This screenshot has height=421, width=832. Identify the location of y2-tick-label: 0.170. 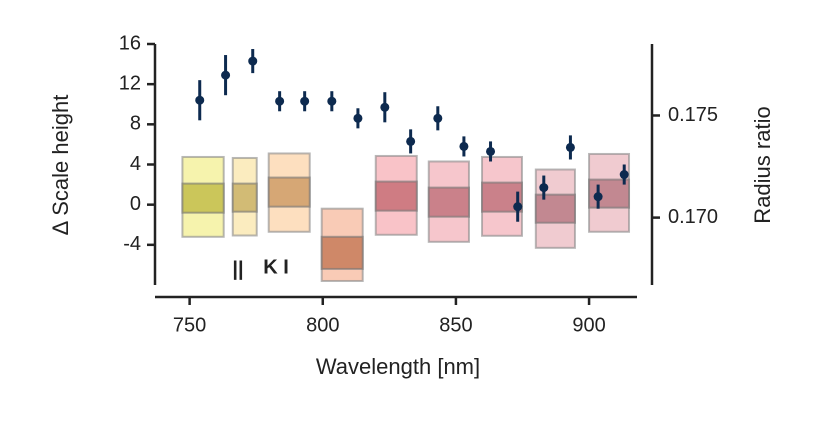
(693, 217).